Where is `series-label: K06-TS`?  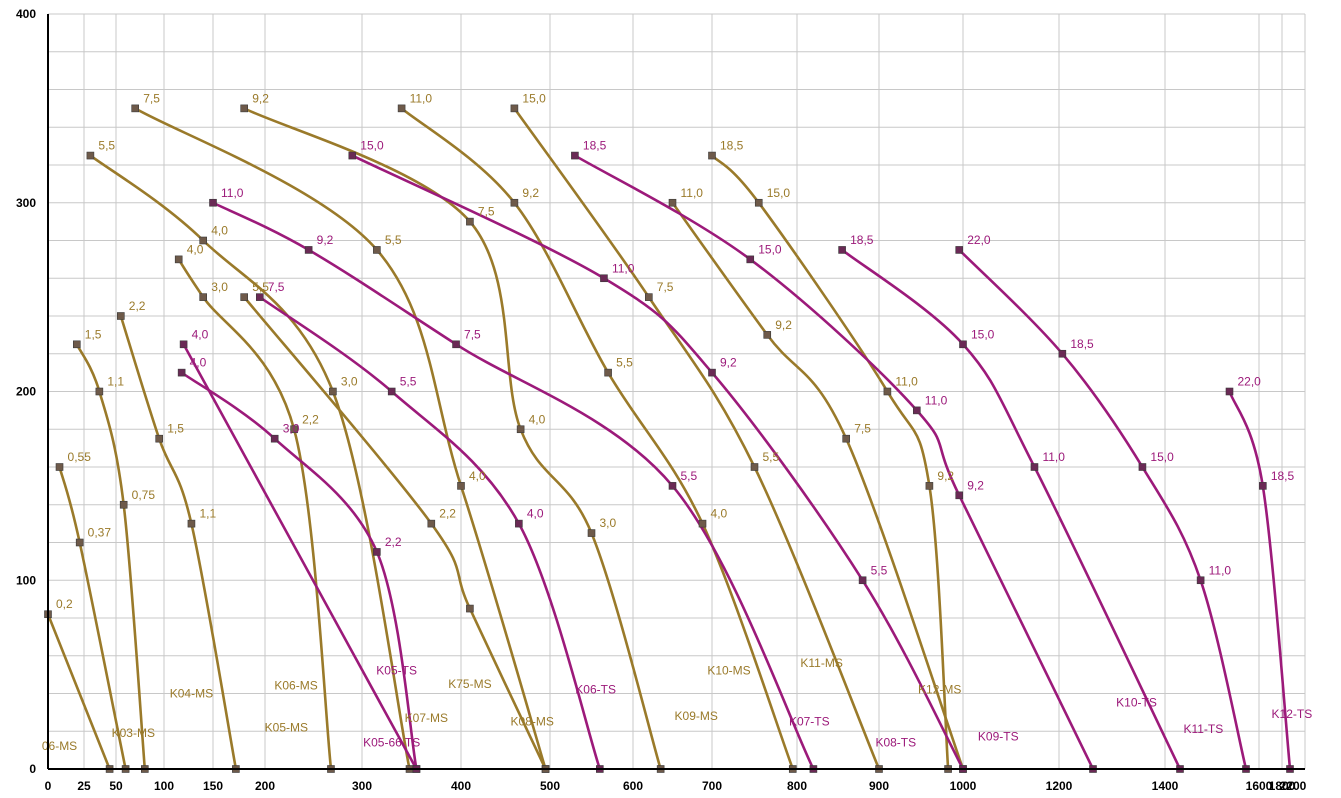 series-label: K06-TS is located at coordinates (595, 690).